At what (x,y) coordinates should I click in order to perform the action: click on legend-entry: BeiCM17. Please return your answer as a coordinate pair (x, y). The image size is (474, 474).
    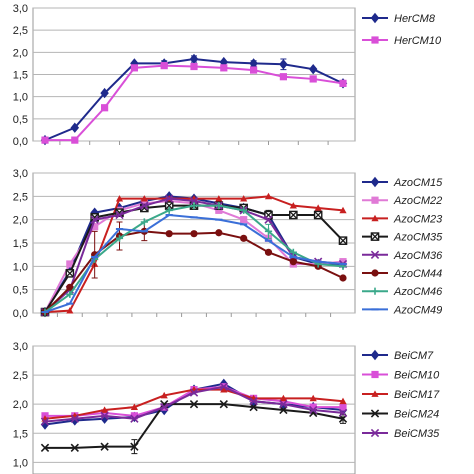
    Looking at the image, I should click on (401, 395).